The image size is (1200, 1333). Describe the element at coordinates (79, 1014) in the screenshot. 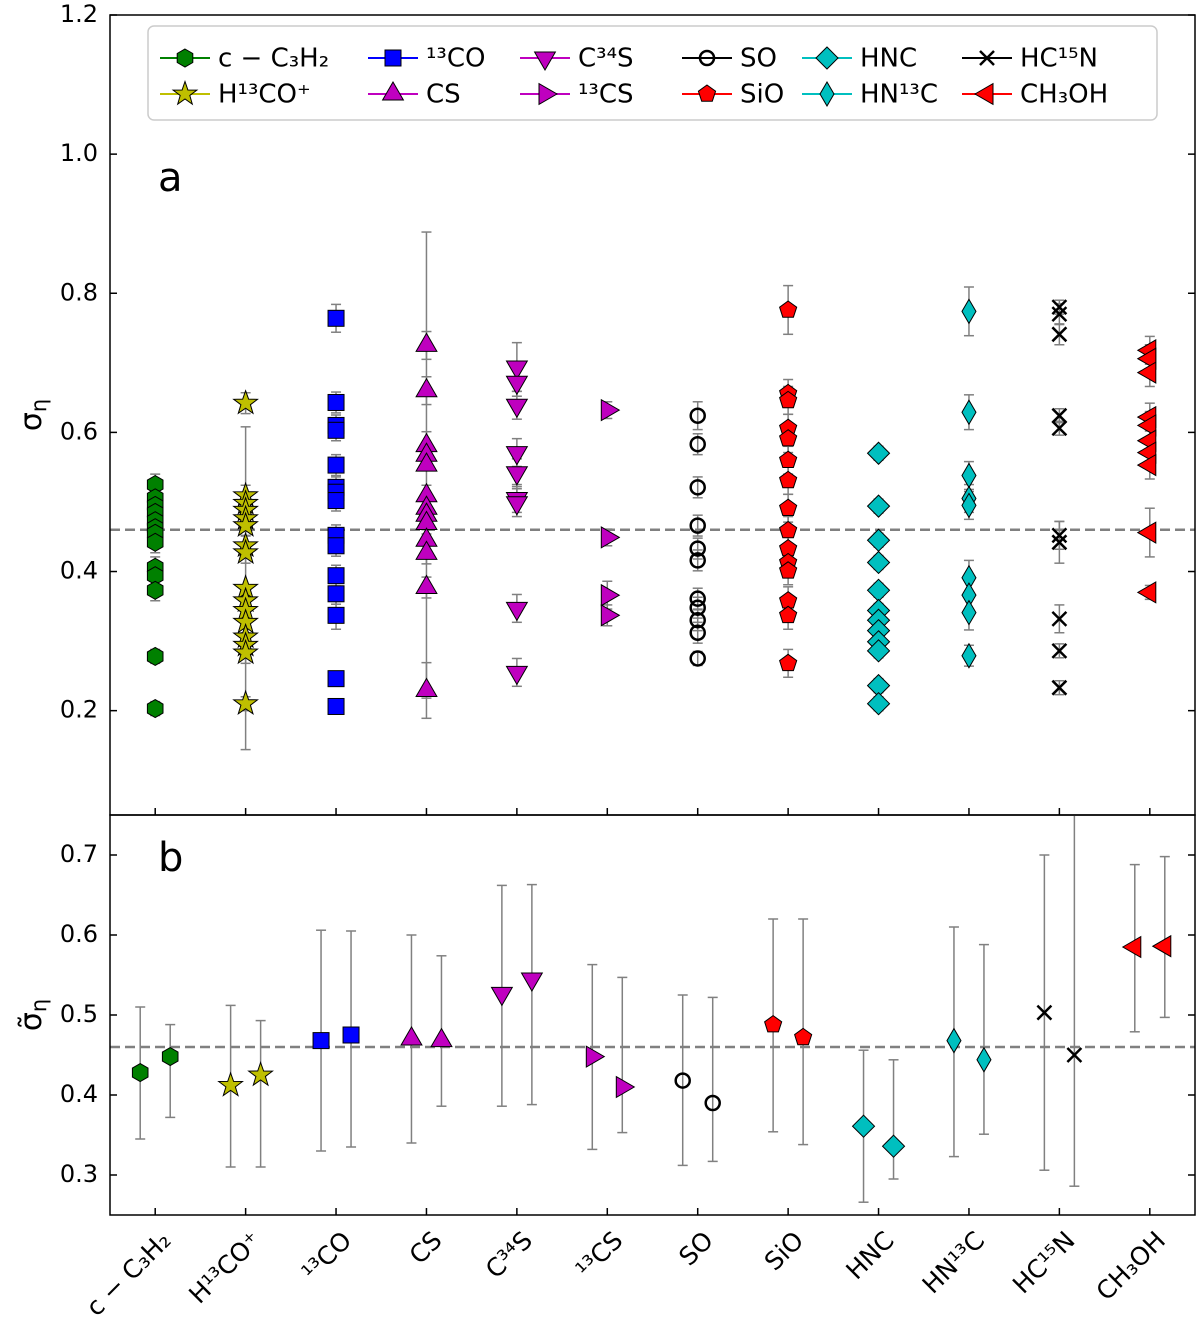

I see `y-tick-label: 0.5` at that location.